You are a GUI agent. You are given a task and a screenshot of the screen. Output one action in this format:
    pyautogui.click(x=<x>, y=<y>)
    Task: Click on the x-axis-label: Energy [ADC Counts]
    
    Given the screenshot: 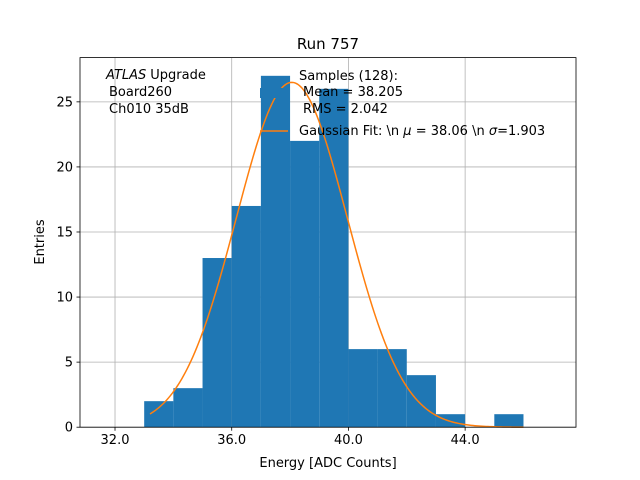 What is the action you would take?
    pyautogui.click(x=327, y=463)
    